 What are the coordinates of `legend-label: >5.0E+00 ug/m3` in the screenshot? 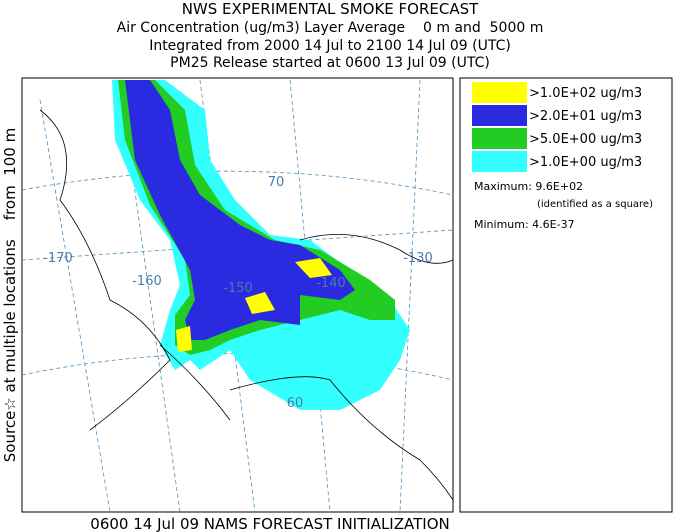 It's located at (585, 139).